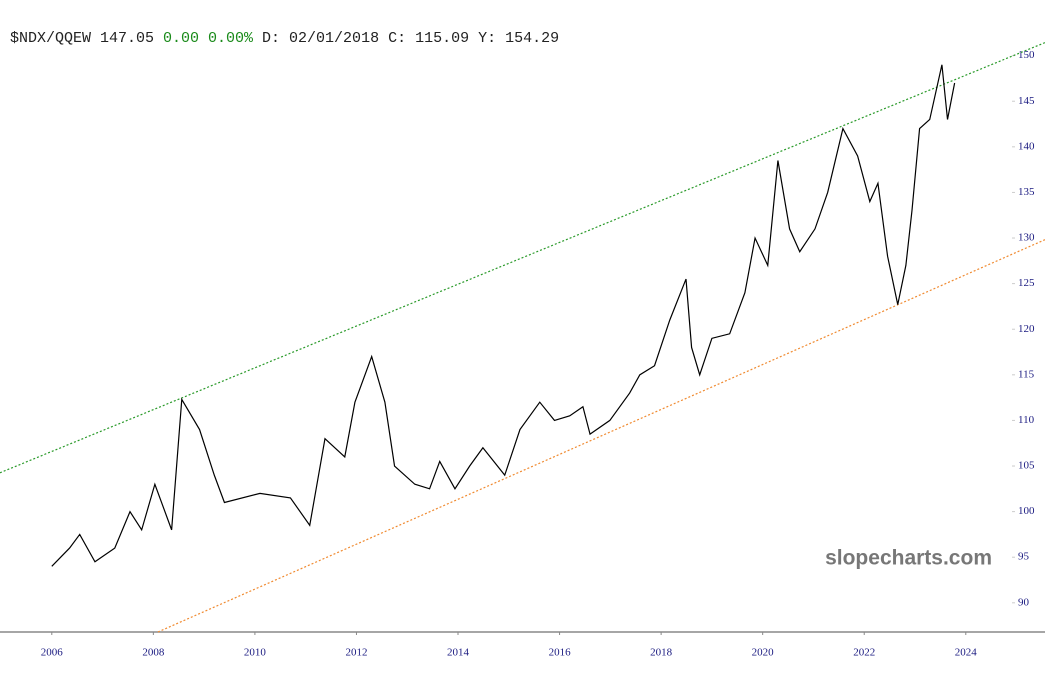 Image resolution: width=1045 pixels, height=673 pixels. Describe the element at coordinates (1026, 238) in the screenshot. I see `y-tick-label: 130` at that location.